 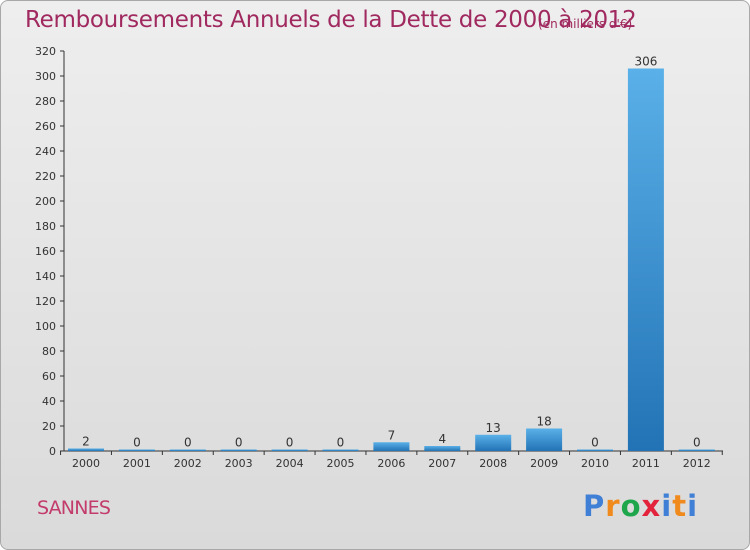 What do you see at coordinates (45, 101) in the screenshot?
I see `y-tick-label: 280` at bounding box center [45, 101].